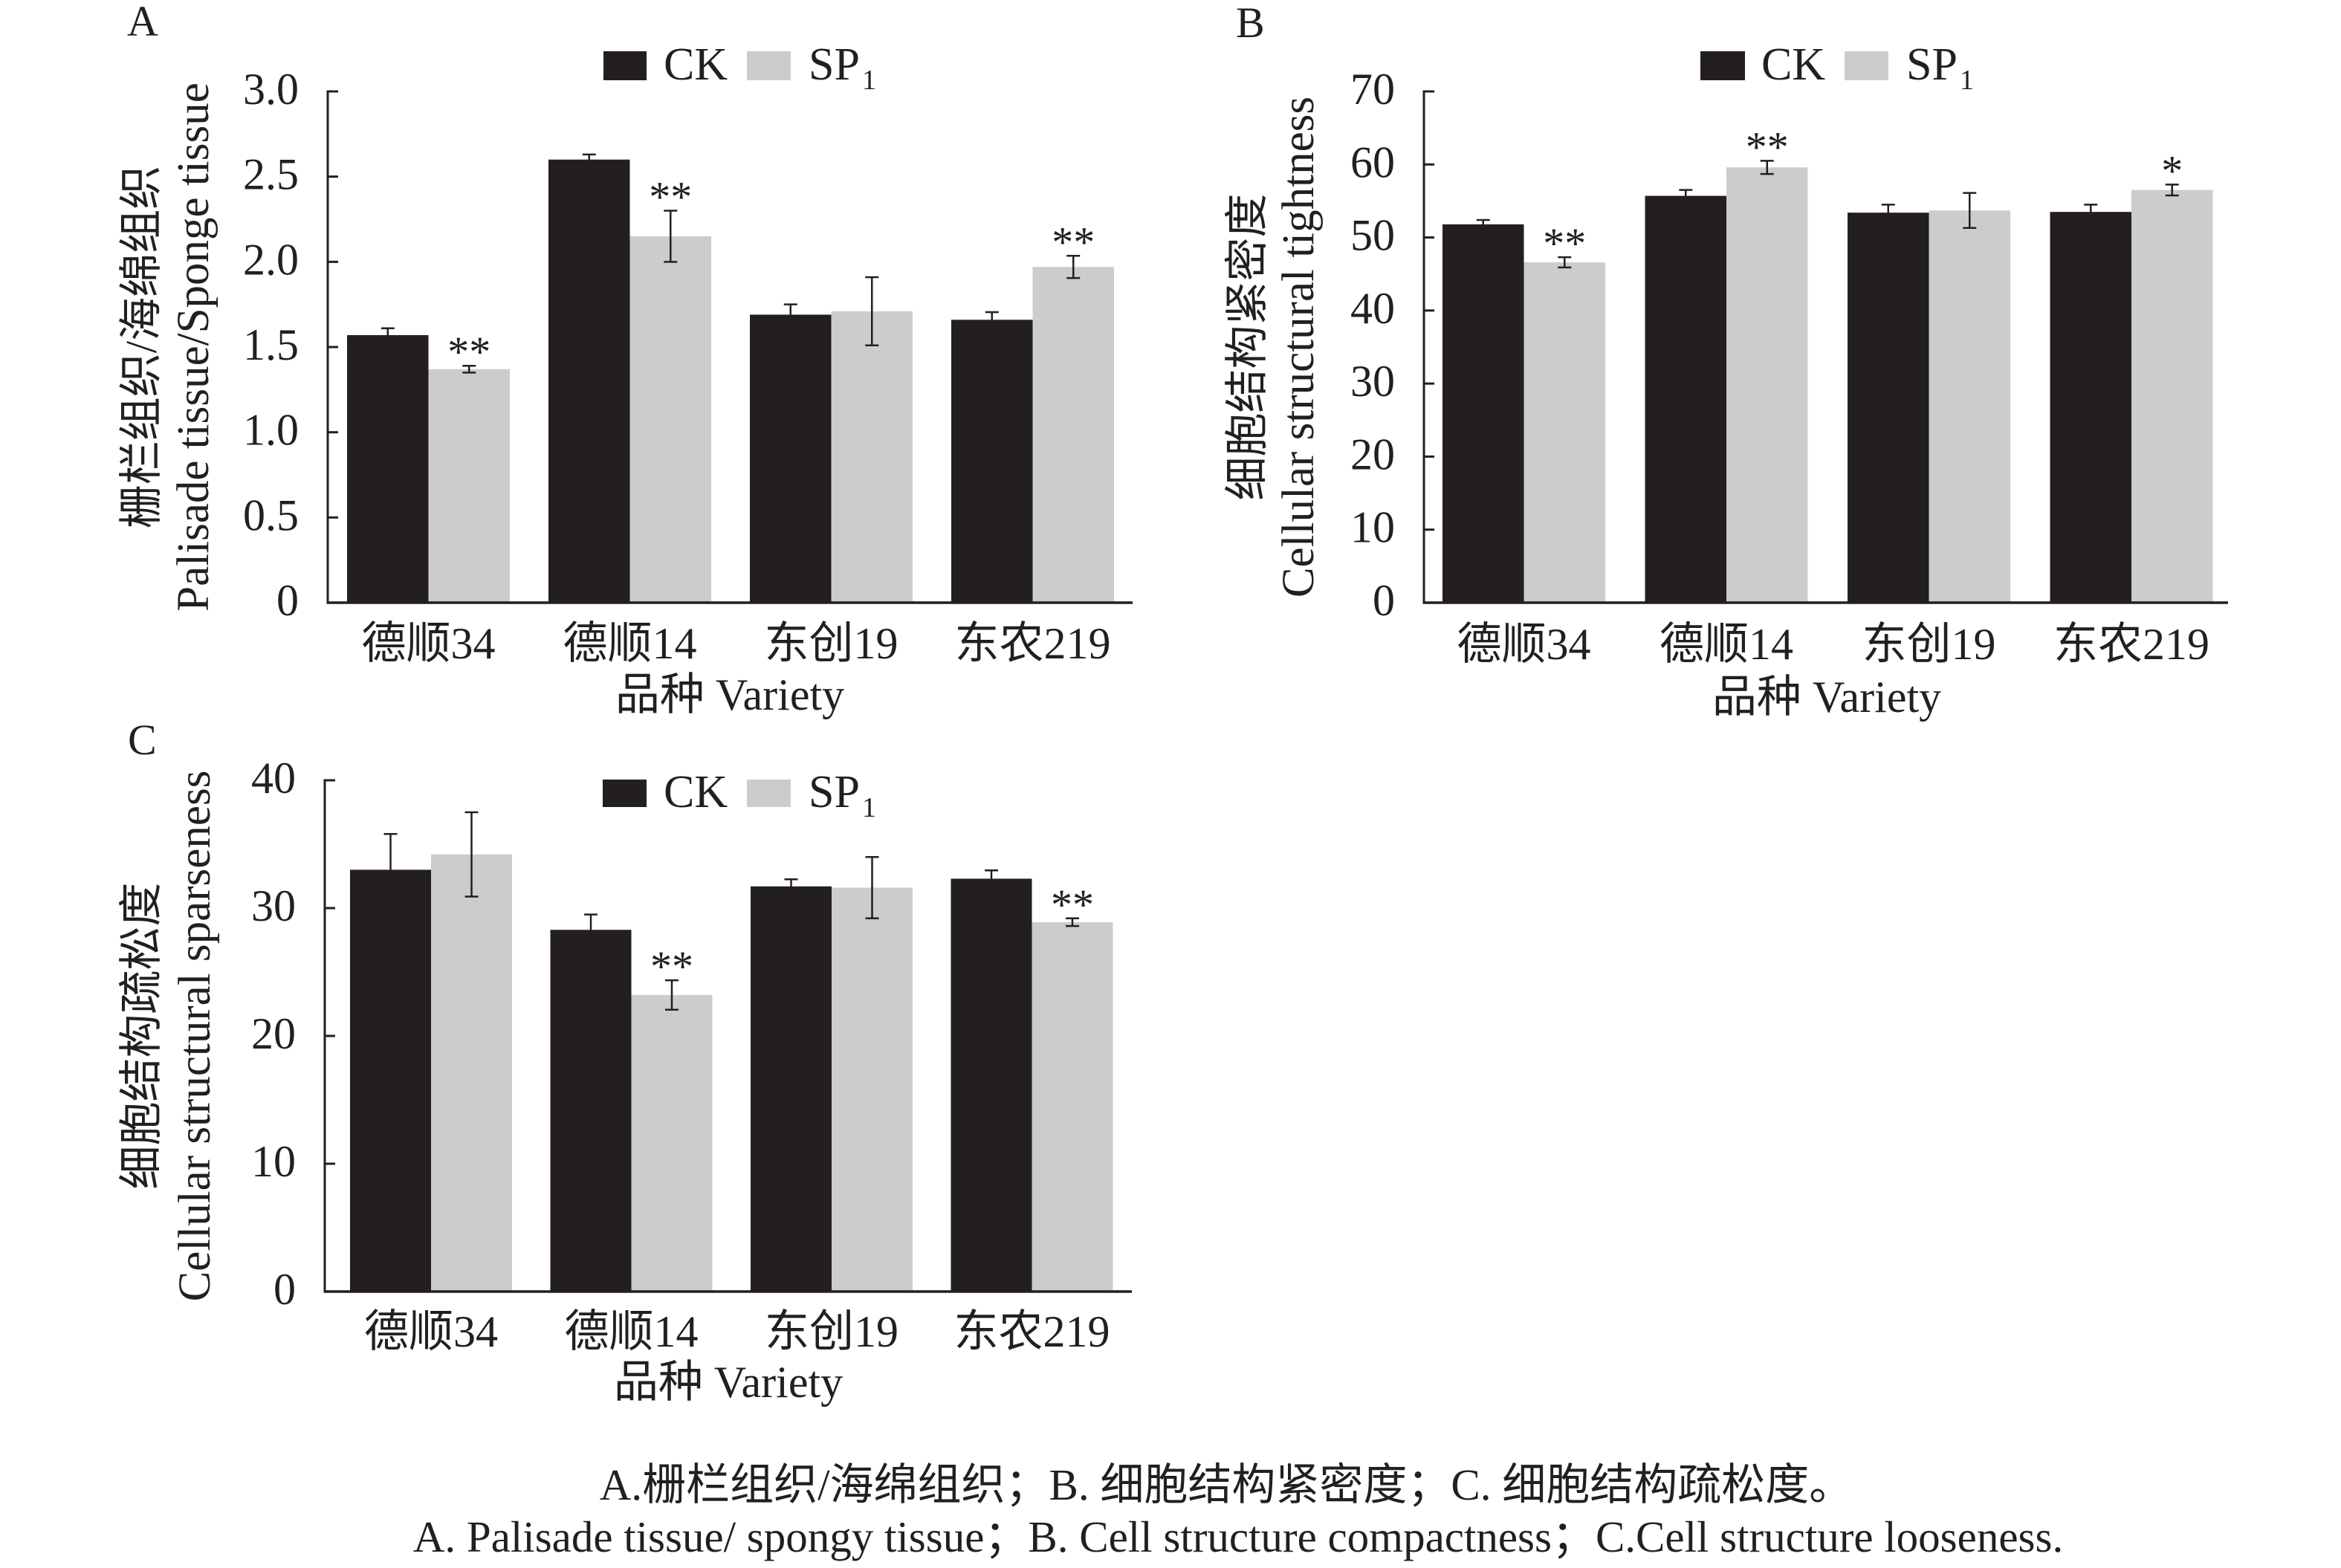 The image size is (2341, 1568). I want to click on y-axis-title-en: Cellular structural sparseness, so click(195, 1036).